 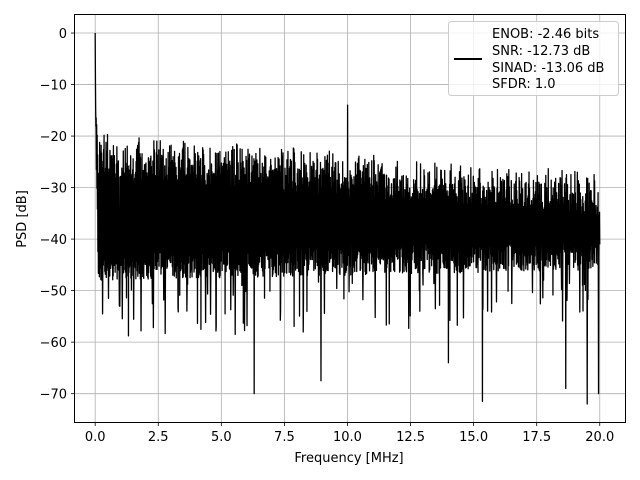 What do you see at coordinates (536, 437) in the screenshot?
I see `x-tick-label: 17.5` at bounding box center [536, 437].